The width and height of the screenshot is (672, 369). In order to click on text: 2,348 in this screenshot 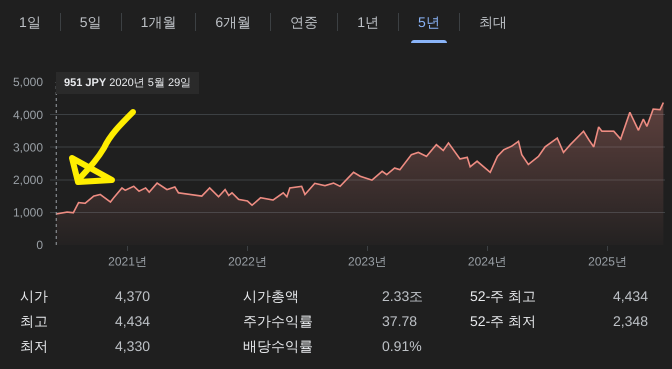, I will do `click(630, 321)`.